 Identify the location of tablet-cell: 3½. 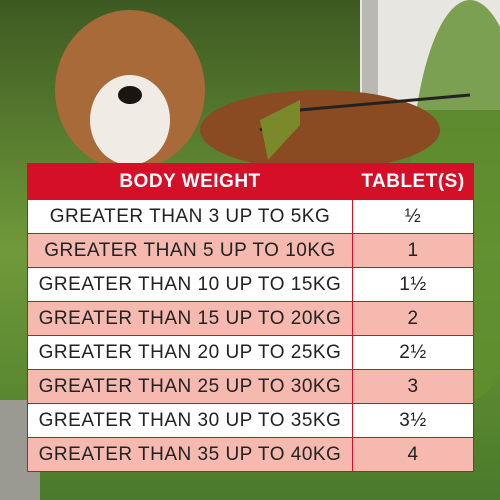
(413, 420).